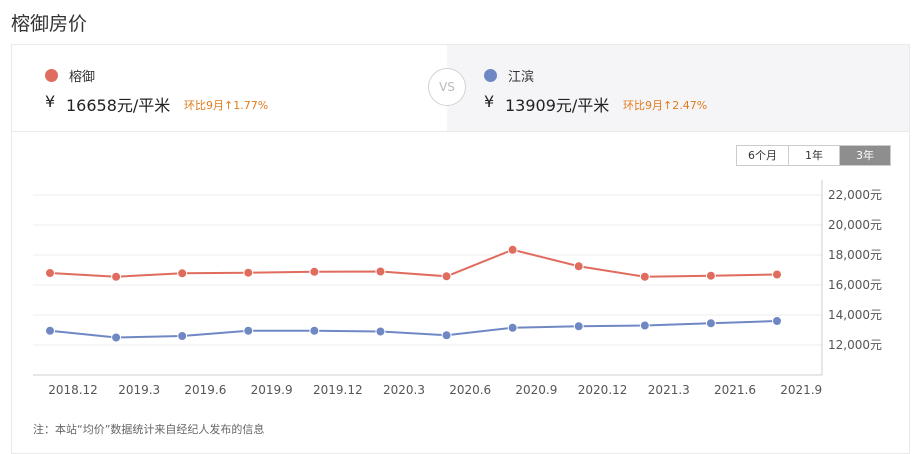 This screenshot has height=454, width=916. What do you see at coordinates (603, 390) in the screenshot?
I see `x-tick-label: 2020.12` at bounding box center [603, 390].